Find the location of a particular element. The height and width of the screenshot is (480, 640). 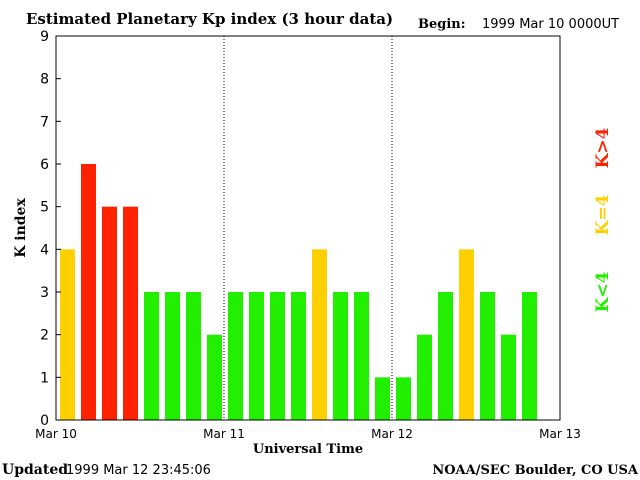

y-tick-label: 0 is located at coordinates (44, 421).